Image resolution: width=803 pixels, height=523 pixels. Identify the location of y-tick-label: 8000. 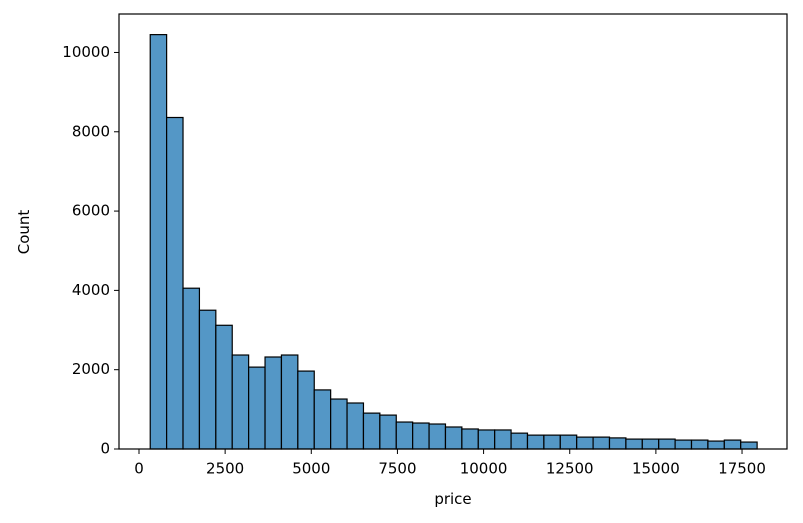
(91, 131).